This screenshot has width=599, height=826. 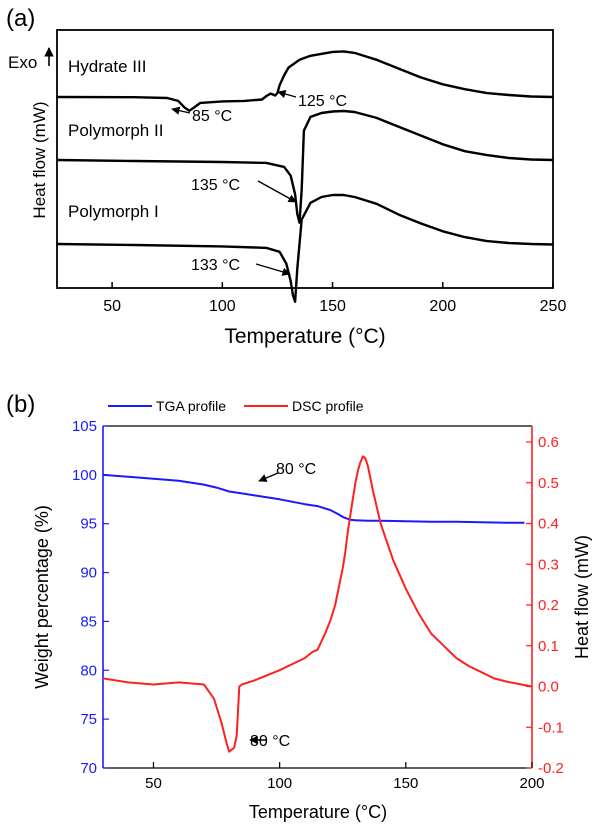 I want to click on panel-b-x-tick-label-100: 100, so click(x=279, y=783).